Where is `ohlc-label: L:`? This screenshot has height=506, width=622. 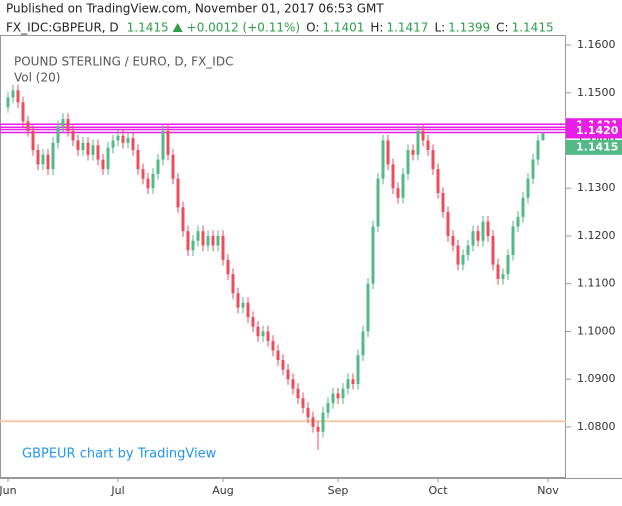 ohlc-label: L: is located at coordinates (439, 28).